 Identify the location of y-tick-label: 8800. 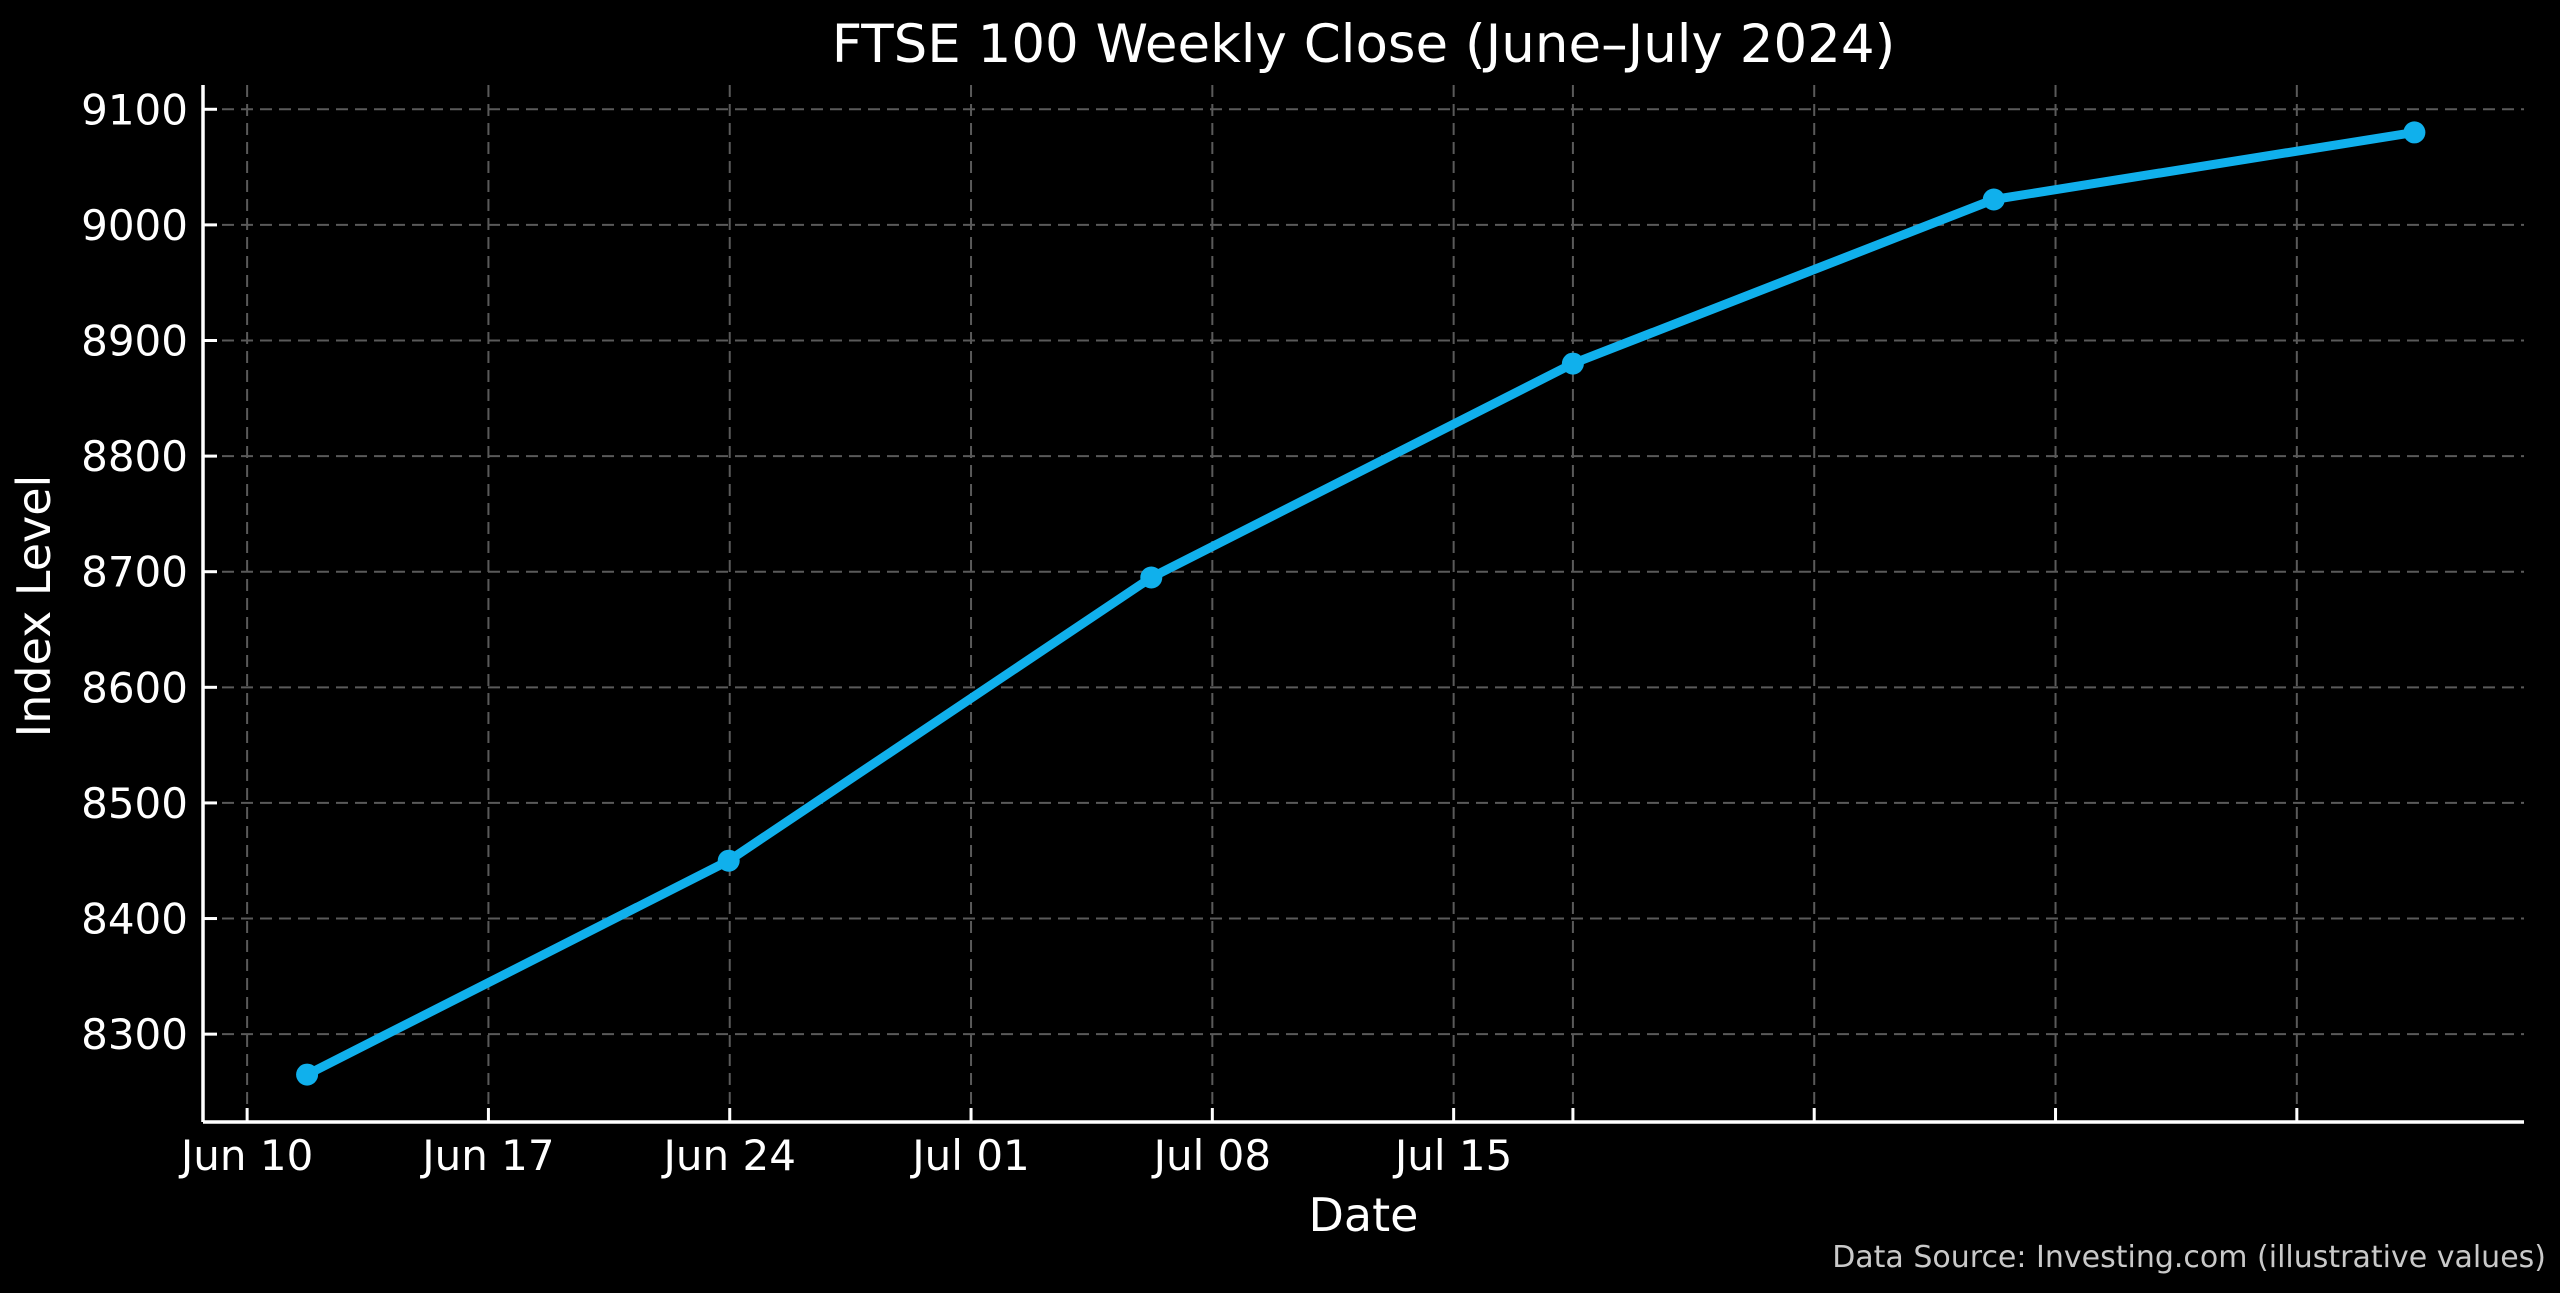
(134, 456).